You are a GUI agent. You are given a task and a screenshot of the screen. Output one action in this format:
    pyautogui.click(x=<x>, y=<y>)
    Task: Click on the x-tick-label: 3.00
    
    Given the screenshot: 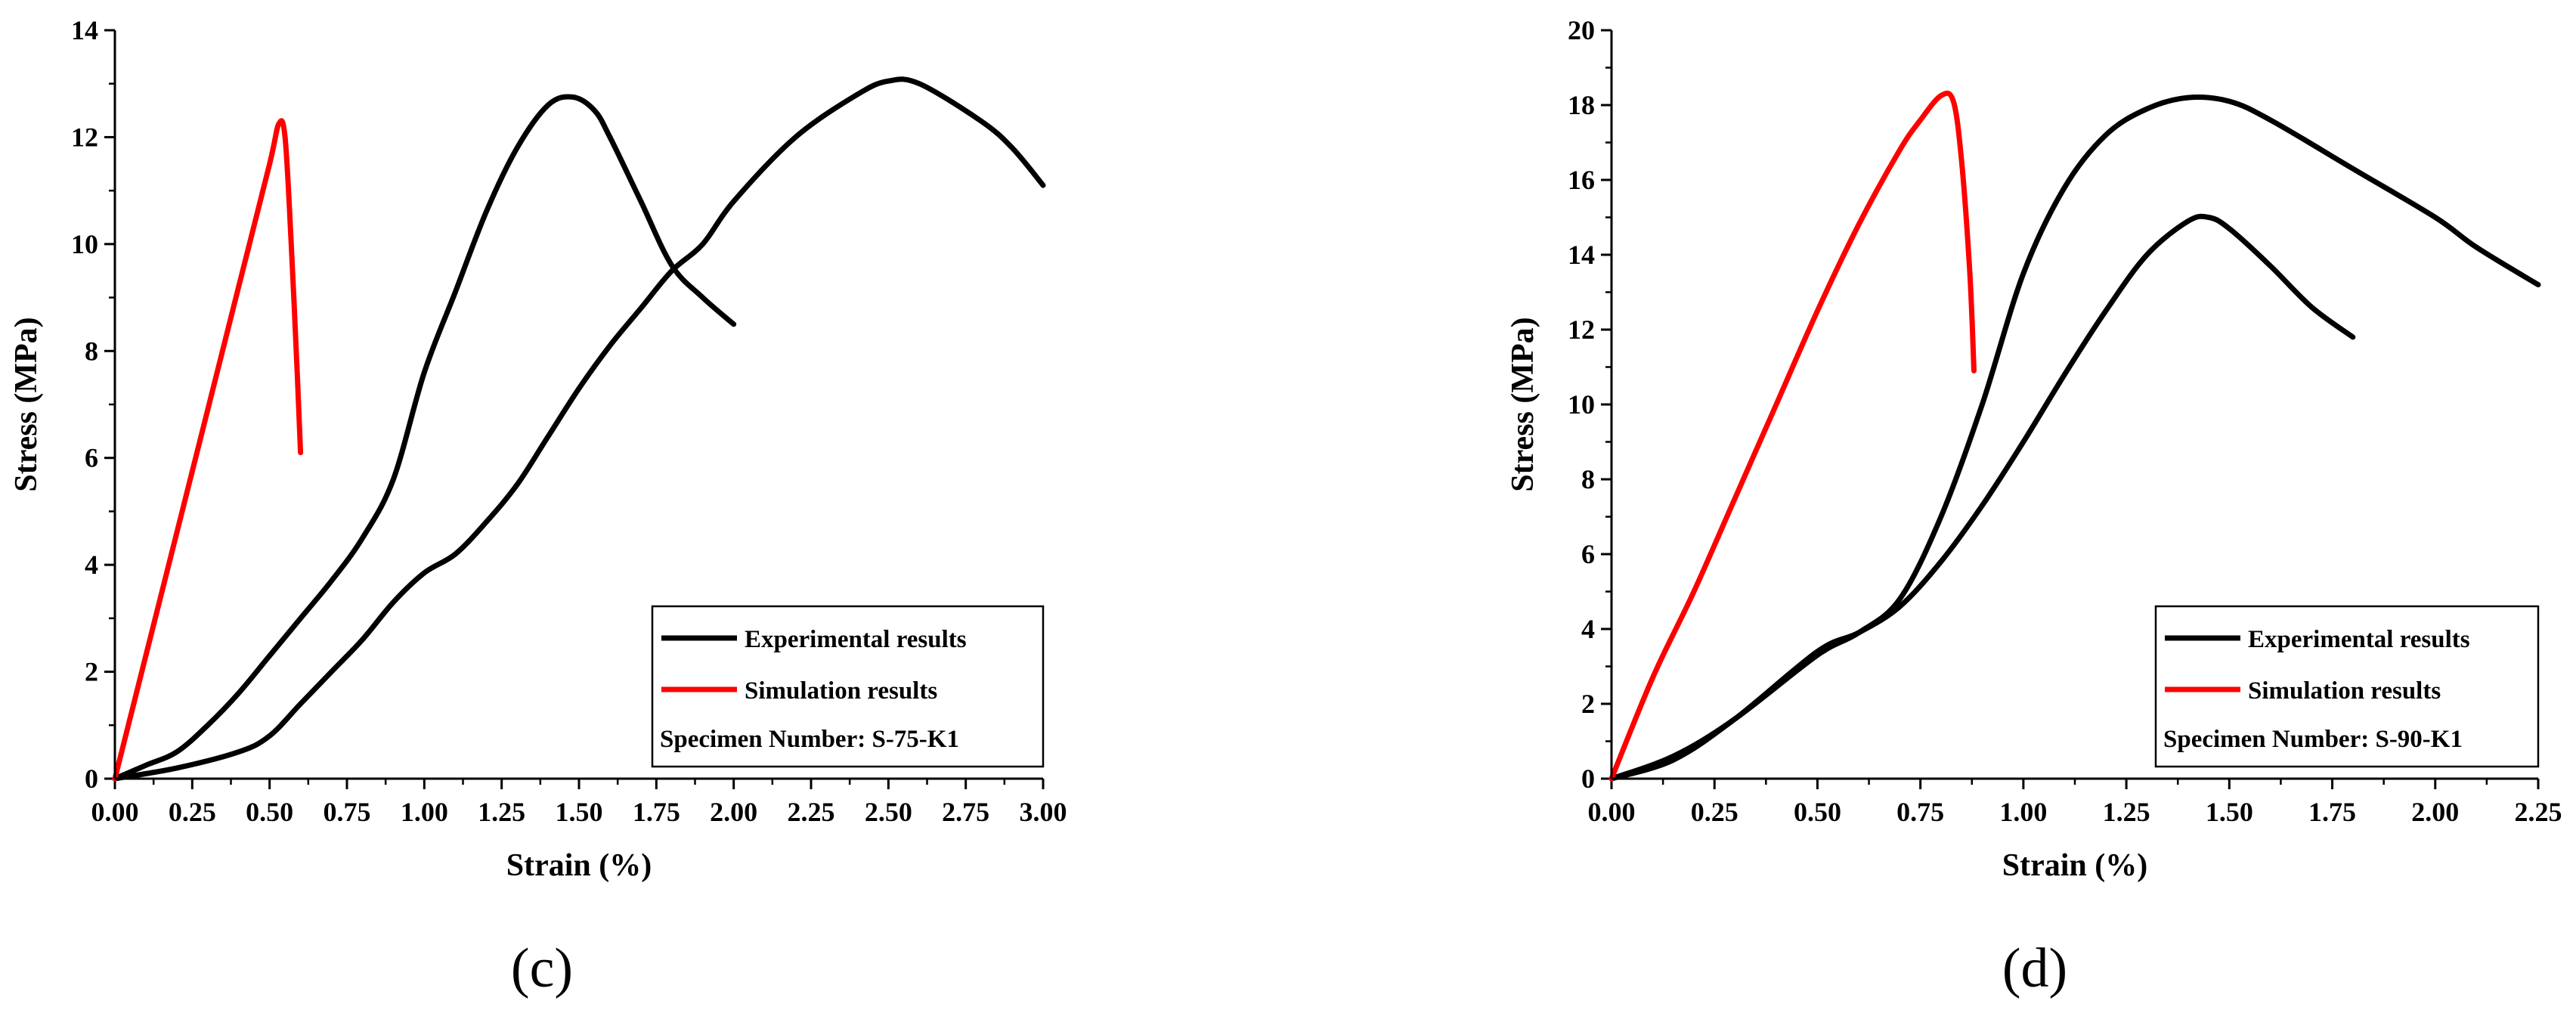 What is the action you would take?
    pyautogui.click(x=1043, y=812)
    